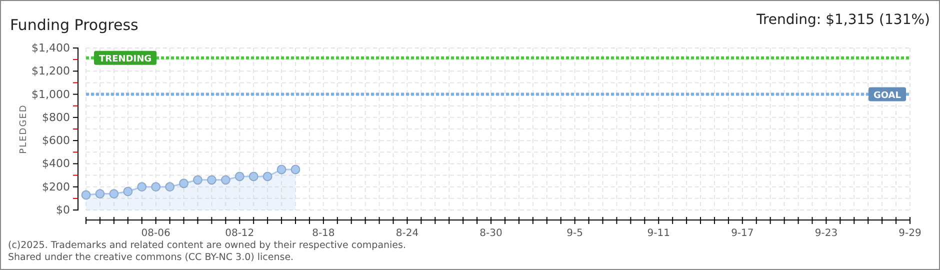 This screenshot has height=270, width=940. Describe the element at coordinates (658, 233) in the screenshot. I see `x-tick-label: 9-11` at that location.